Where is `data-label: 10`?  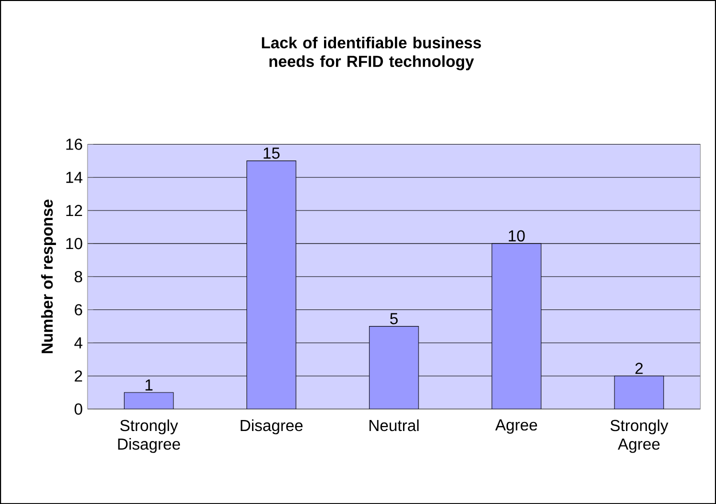 data-label: 10 is located at coordinates (516, 236).